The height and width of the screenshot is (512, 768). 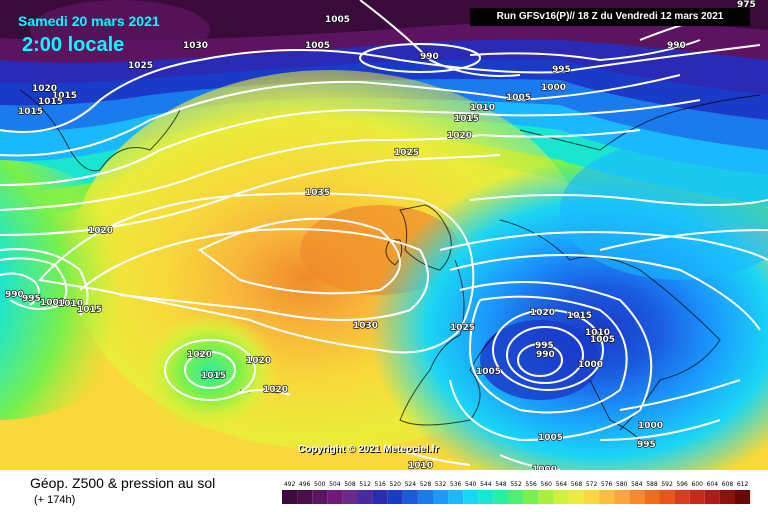 What do you see at coordinates (73, 45) in the screenshot?
I see `forecast-hour: 2:00 locale` at bounding box center [73, 45].